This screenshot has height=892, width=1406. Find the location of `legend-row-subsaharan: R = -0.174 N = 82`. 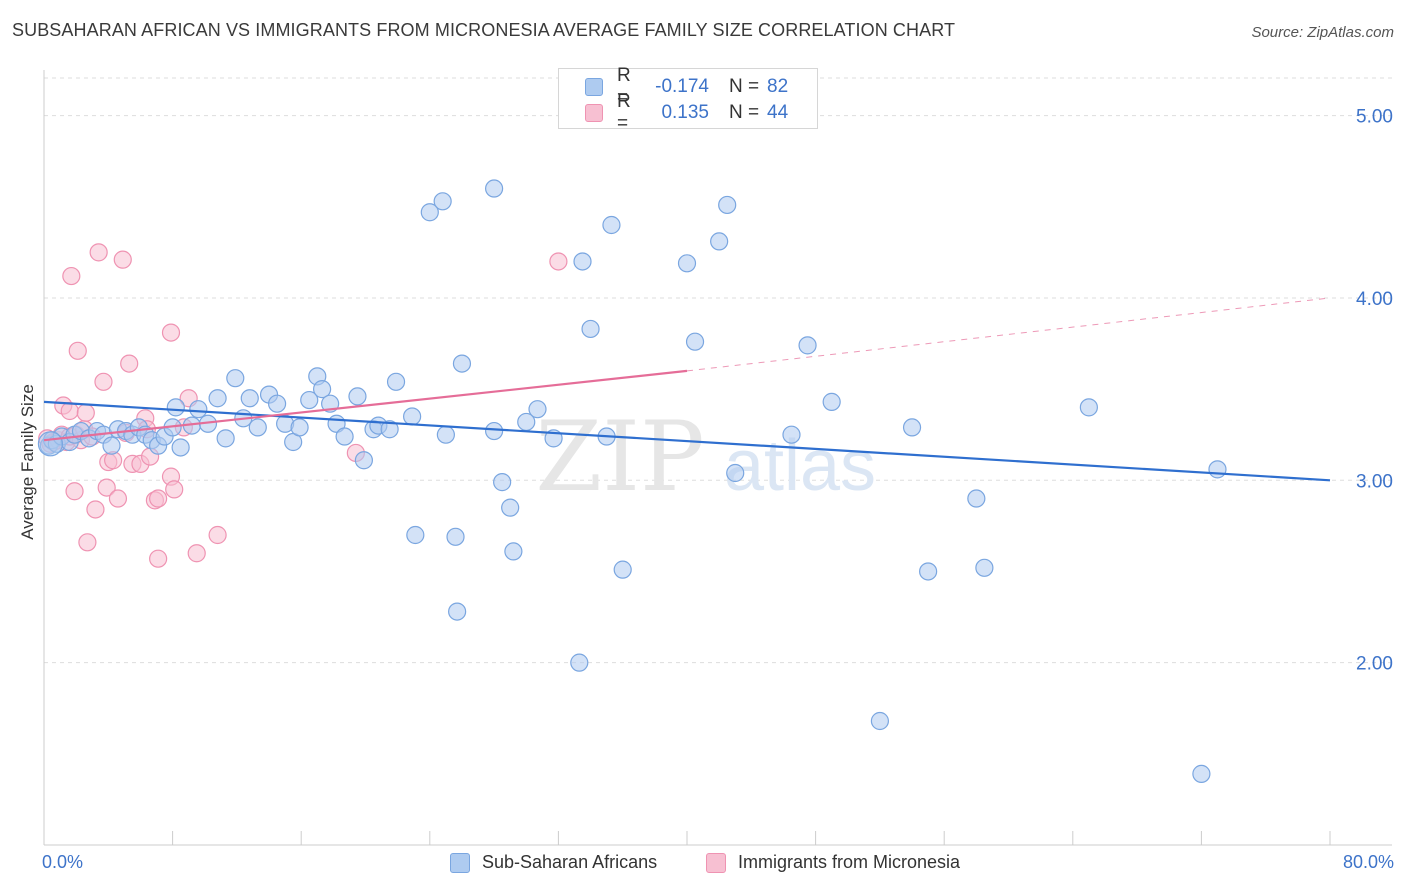

legend-row-subsaharan: R = -0.174 N = 82 is located at coordinates (687, 86).